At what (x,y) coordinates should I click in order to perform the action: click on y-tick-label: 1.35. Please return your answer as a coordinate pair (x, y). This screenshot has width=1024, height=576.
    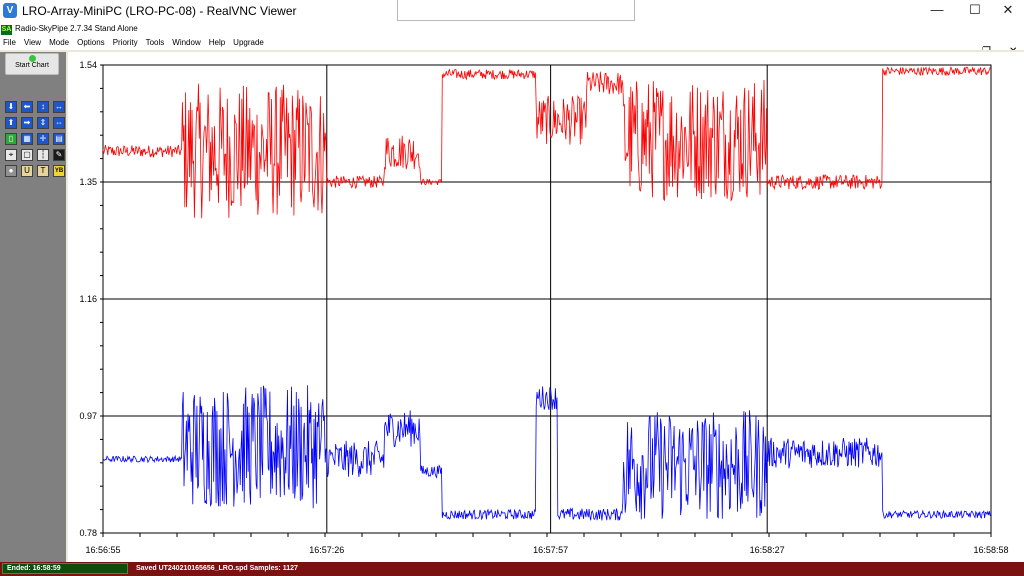
    Looking at the image, I should click on (88, 182).